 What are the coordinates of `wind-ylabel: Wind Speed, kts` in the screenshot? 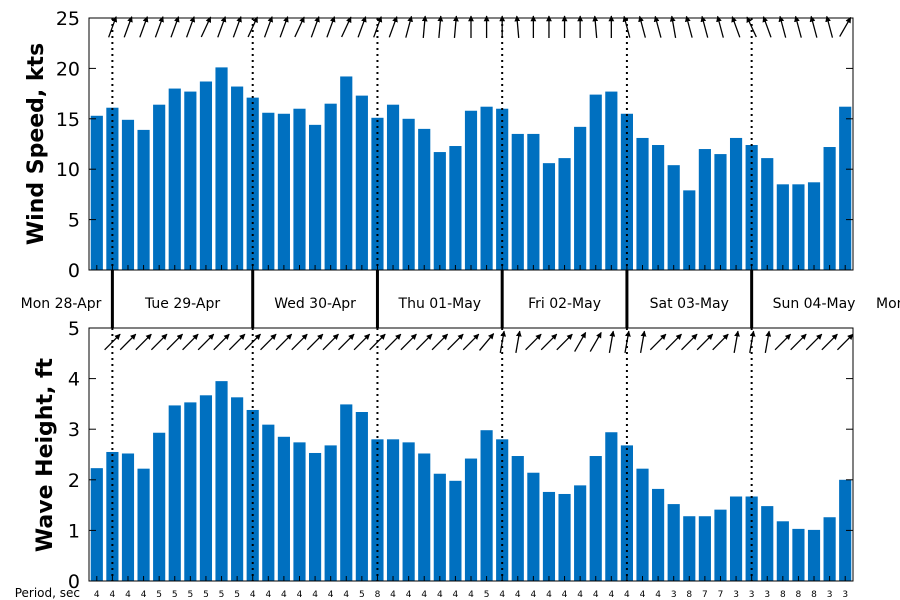 It's located at (36, 144).